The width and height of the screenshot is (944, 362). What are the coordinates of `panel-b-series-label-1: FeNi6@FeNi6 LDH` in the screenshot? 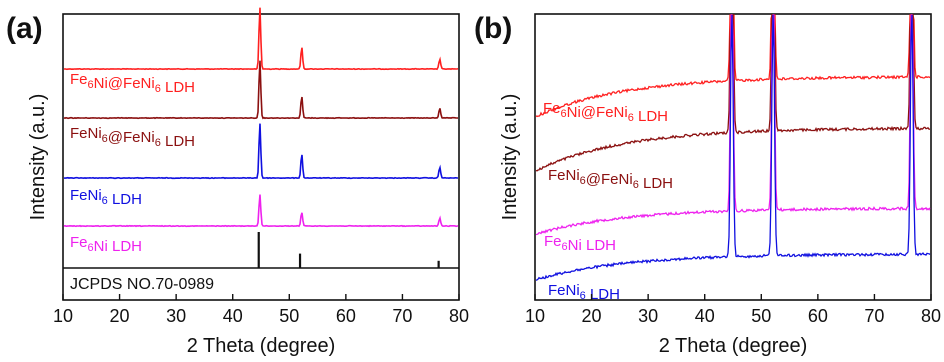 It's located at (610, 179).